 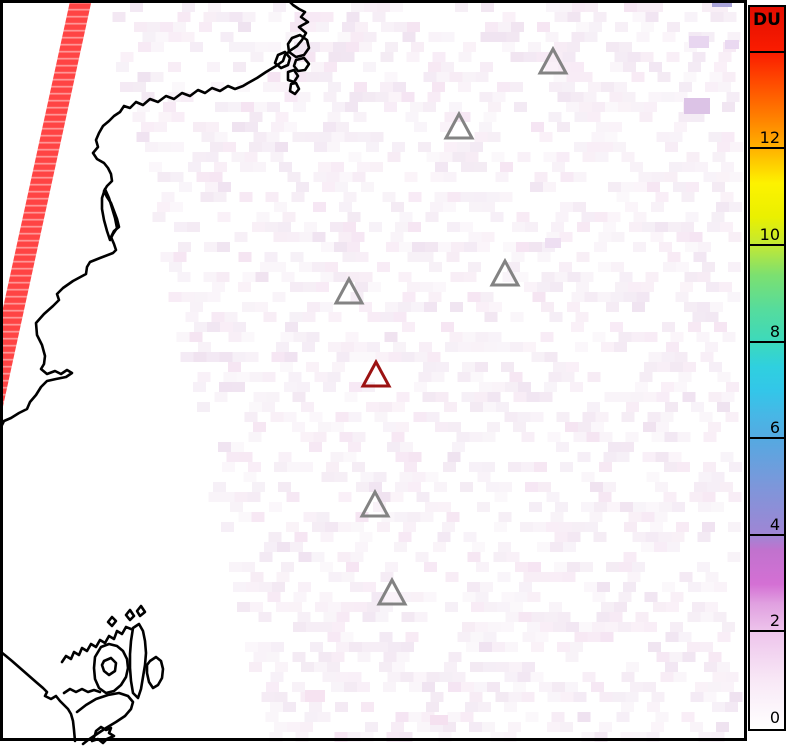 I want to click on coastline-path, so click(x=112, y=621).